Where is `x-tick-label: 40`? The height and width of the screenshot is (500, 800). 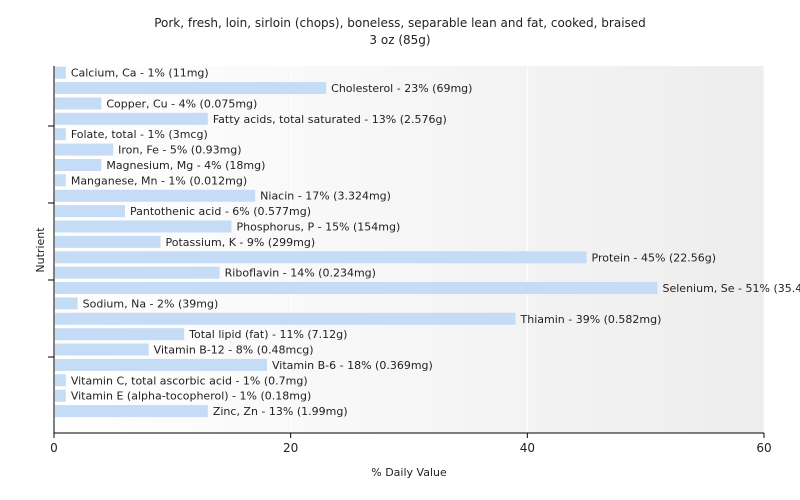 x-tick-label: 40 is located at coordinates (527, 448).